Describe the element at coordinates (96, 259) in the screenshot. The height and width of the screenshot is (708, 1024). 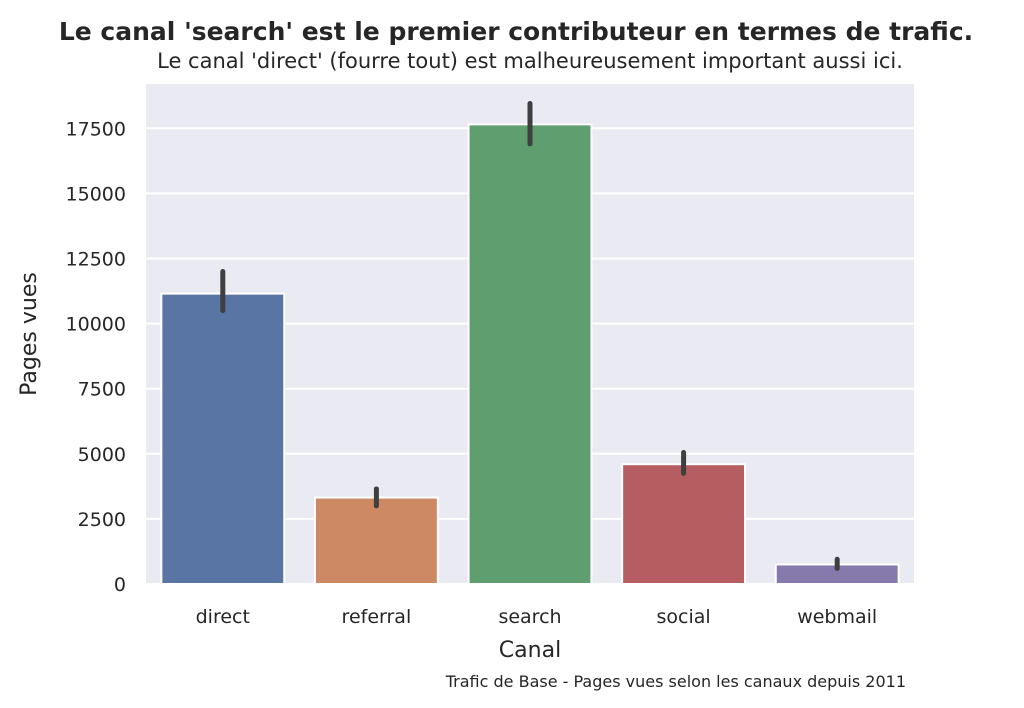
I see `y-tick-label: 12500` at that location.